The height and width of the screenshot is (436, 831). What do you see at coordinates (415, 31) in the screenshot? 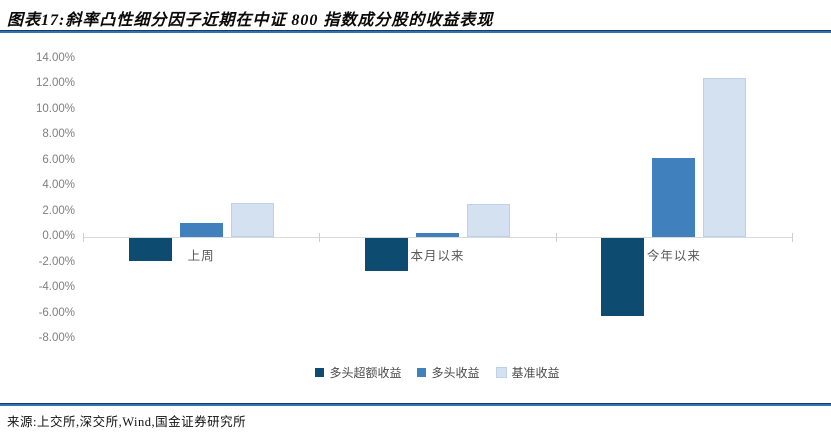
I see `title-divider` at bounding box center [415, 31].